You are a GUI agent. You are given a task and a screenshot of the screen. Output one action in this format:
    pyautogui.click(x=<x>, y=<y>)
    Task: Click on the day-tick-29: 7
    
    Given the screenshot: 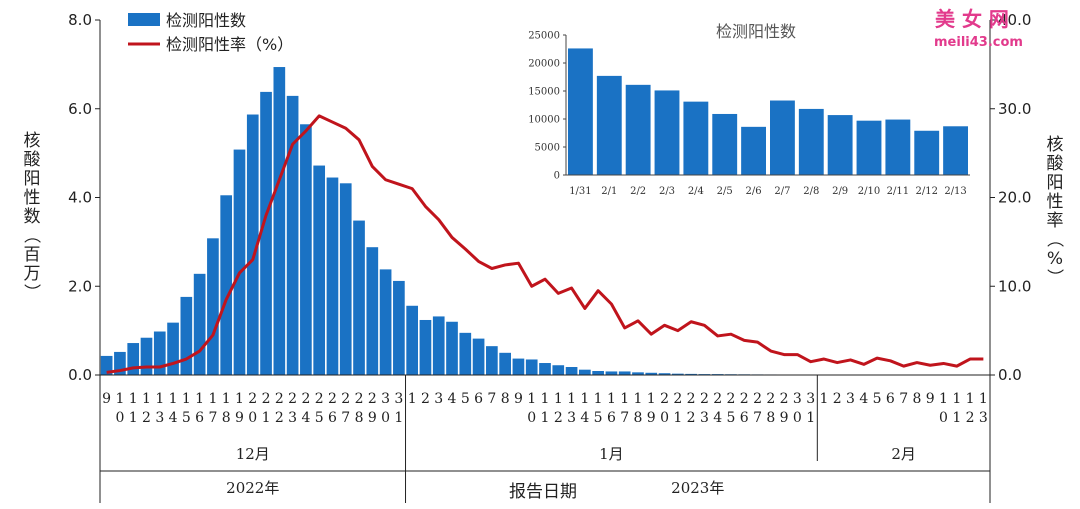 What is the action you would take?
    pyautogui.click(x=491, y=399)
    